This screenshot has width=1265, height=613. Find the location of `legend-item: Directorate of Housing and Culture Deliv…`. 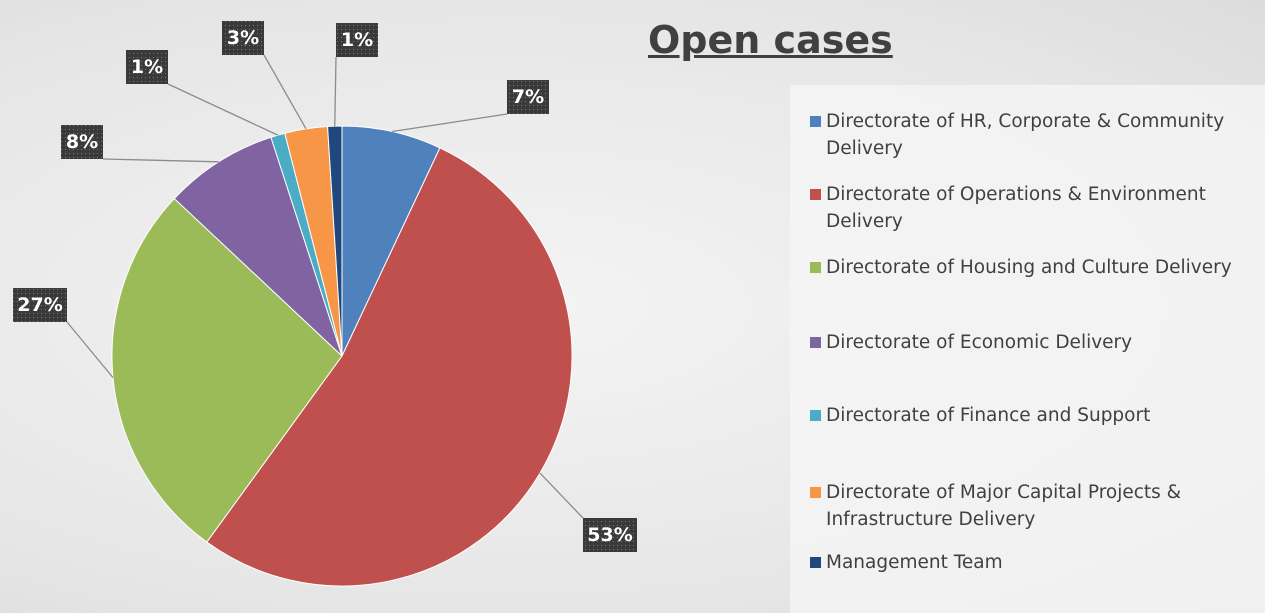

legend-item: Directorate of Housing and Culture Deliv… is located at coordinates (1035, 267).